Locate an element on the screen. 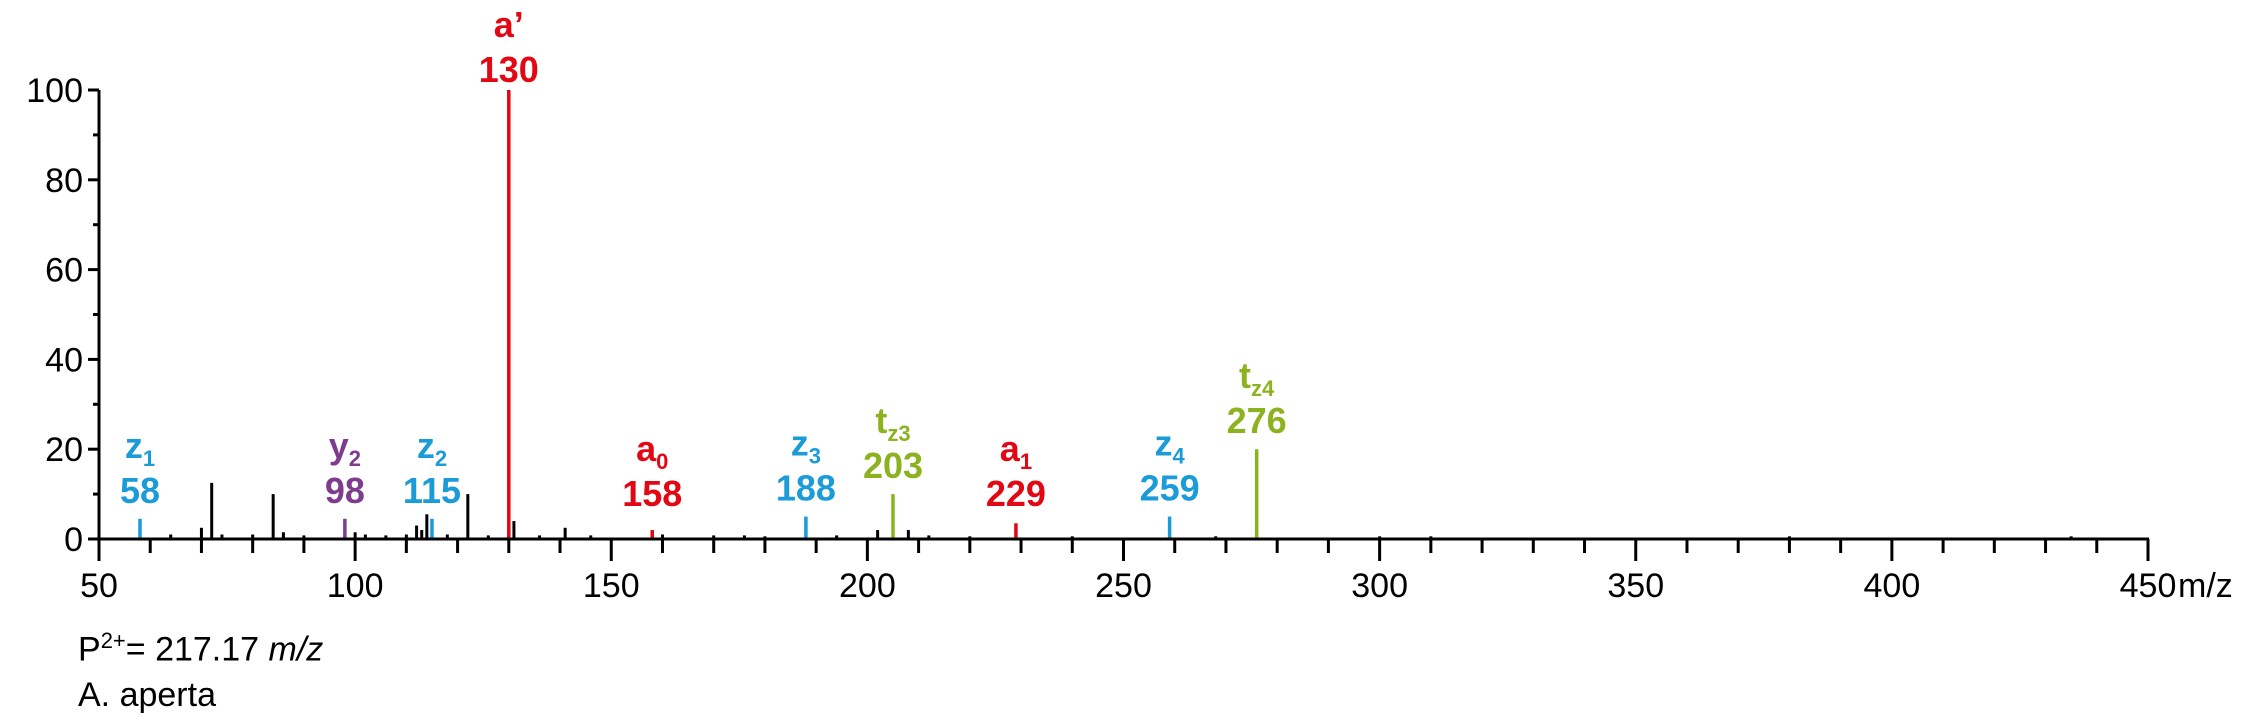 This screenshot has width=2253, height=723. peak-ion-label: z3 is located at coordinates (806, 446).